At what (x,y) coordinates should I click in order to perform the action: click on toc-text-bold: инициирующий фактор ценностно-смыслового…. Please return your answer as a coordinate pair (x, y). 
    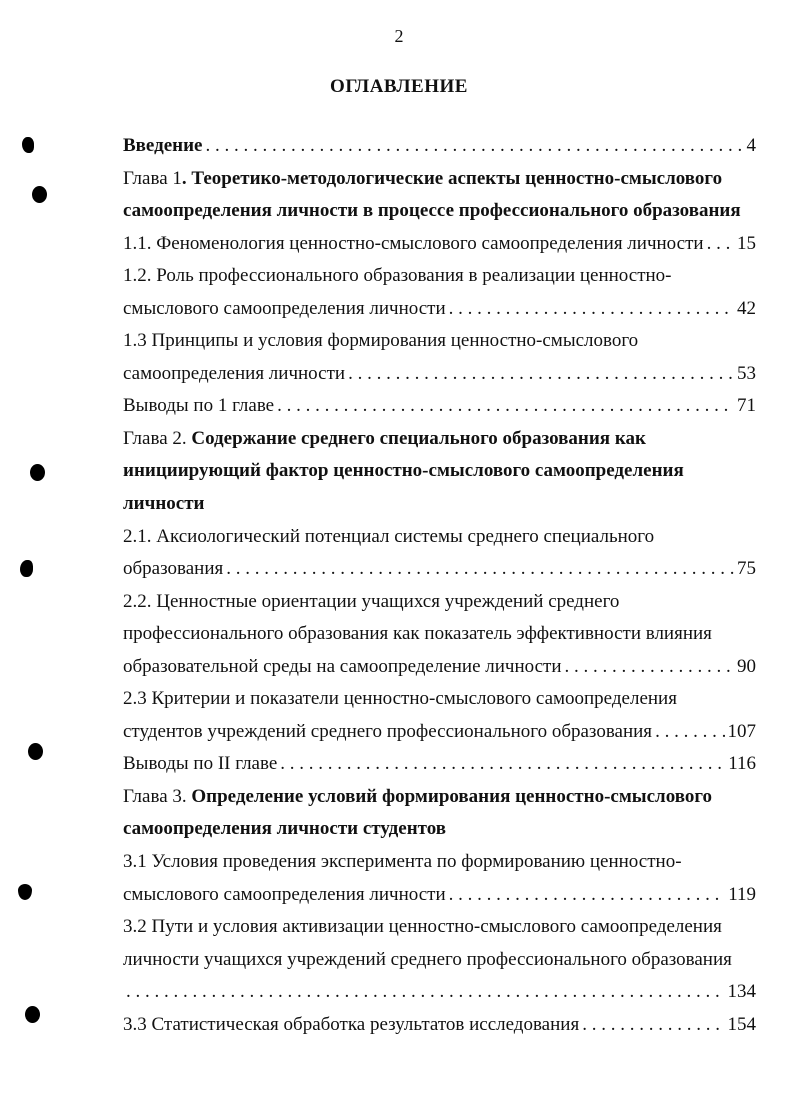
    Looking at the image, I should click on (403, 471).